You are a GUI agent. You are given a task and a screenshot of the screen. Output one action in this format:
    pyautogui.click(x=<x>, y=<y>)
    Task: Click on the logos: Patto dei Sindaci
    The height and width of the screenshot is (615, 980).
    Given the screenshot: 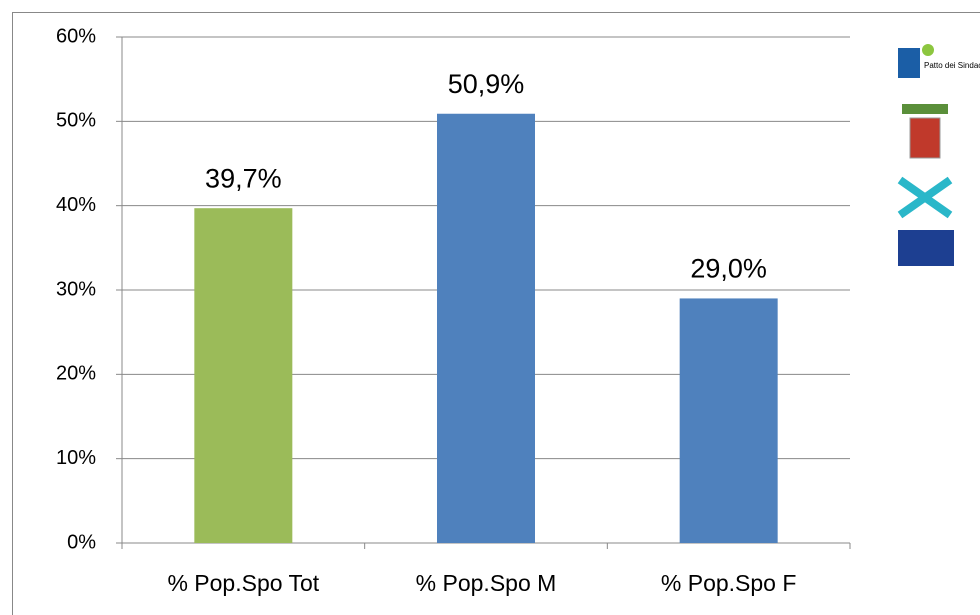 What is the action you would take?
    pyautogui.click(x=938, y=155)
    